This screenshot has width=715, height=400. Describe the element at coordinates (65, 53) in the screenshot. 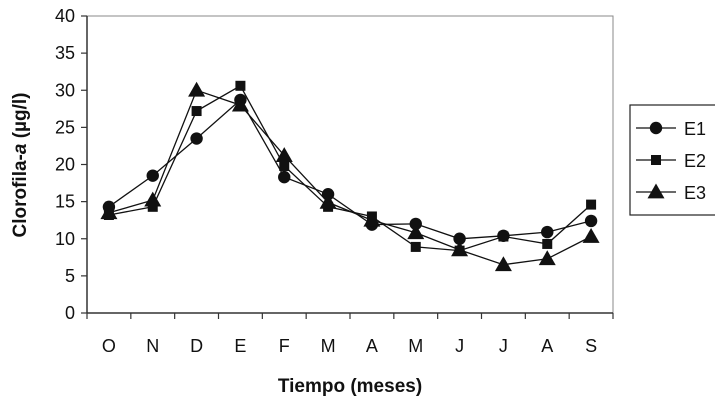

I see `y-tick-label: 35` at that location.